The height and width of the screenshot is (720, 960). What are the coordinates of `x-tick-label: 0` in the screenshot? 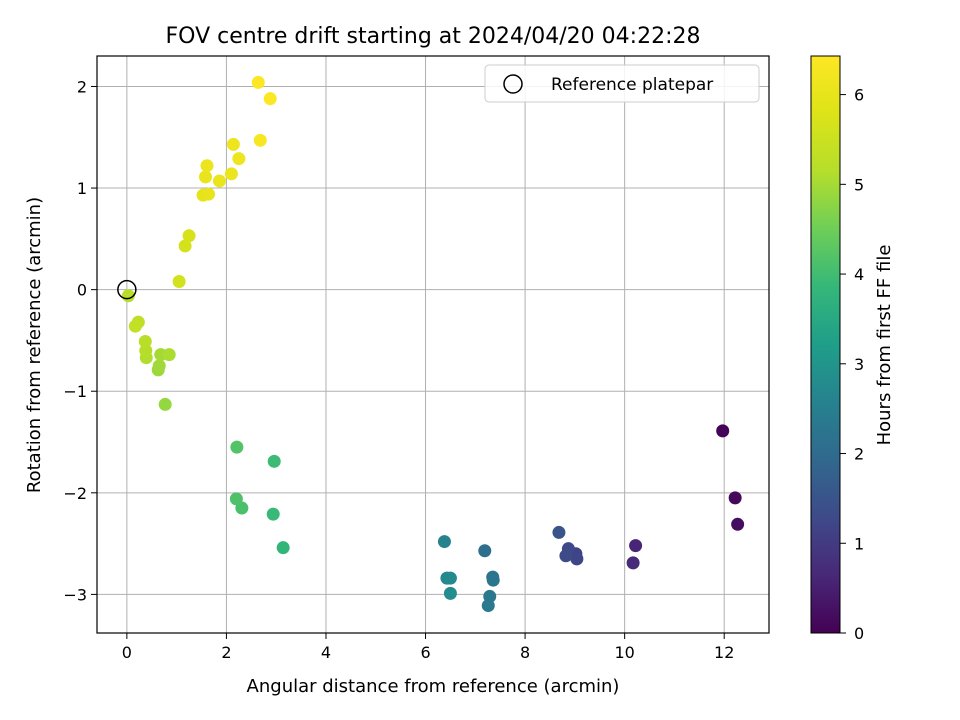 It's located at (127, 652).